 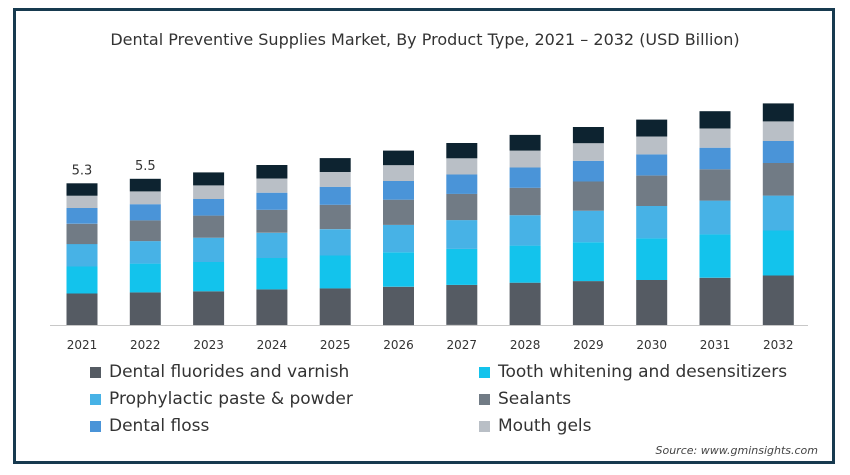 I want to click on legend-item-sealants: Sealants, so click(x=525, y=399).